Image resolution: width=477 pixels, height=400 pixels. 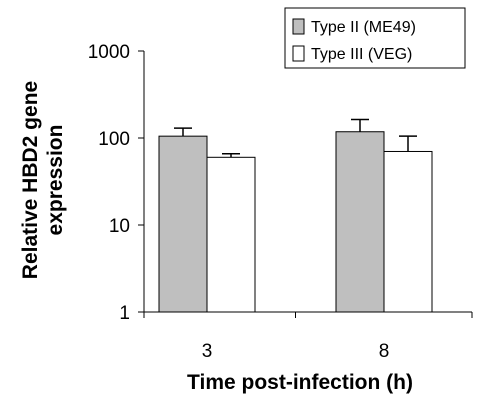 What do you see at coordinates (300, 382) in the screenshot?
I see `x-axis-title: Time post-infection (h)` at bounding box center [300, 382].